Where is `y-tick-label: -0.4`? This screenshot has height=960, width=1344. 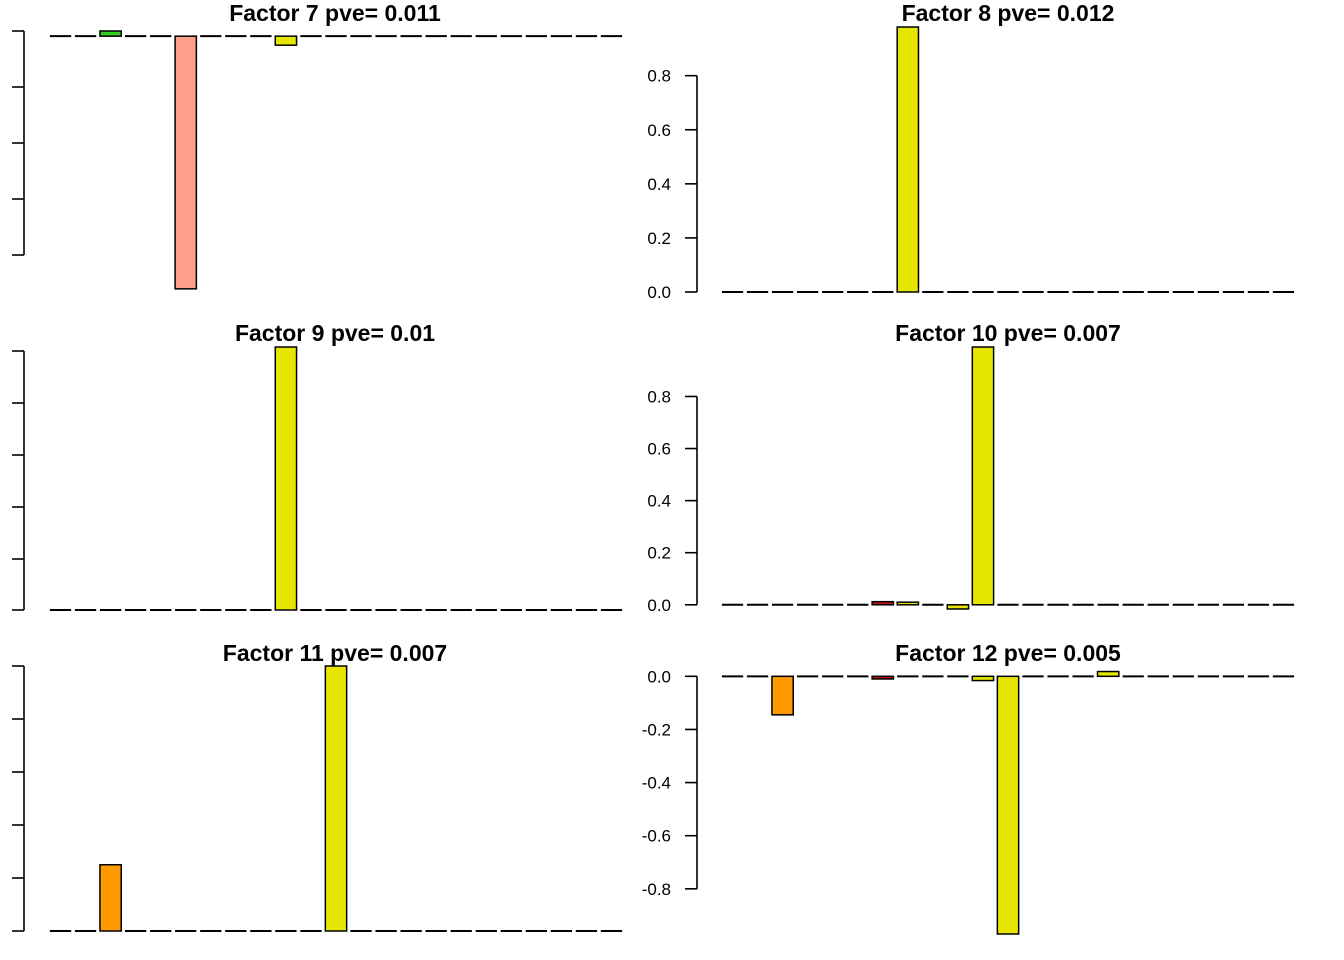 y-tick-label: -0.4 is located at coordinates (656, 783).